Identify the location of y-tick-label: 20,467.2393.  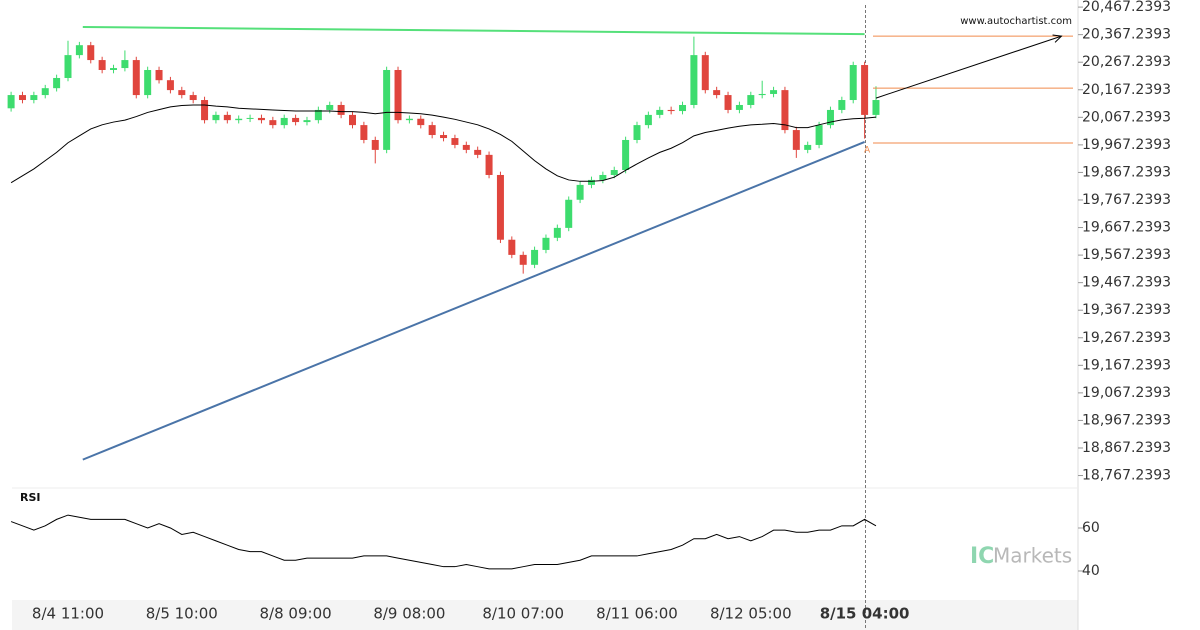
(1126, 7).